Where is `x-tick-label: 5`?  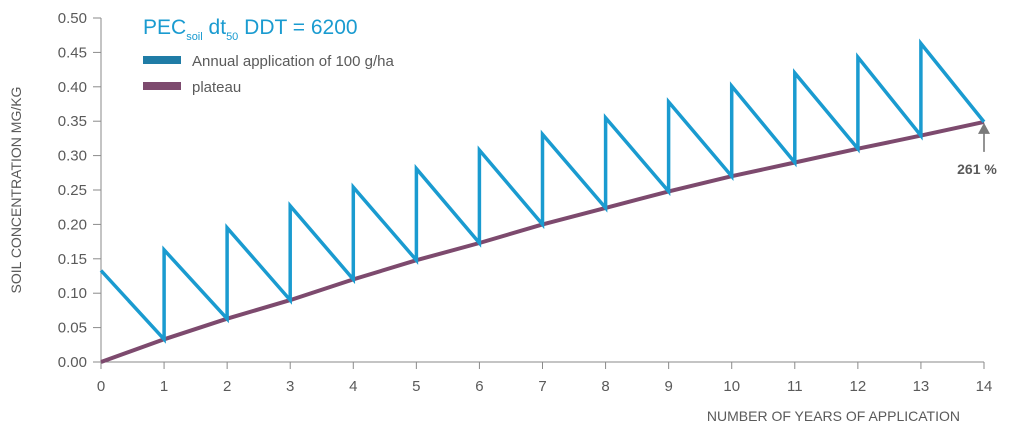
x-tick-label: 5 is located at coordinates (416, 386).